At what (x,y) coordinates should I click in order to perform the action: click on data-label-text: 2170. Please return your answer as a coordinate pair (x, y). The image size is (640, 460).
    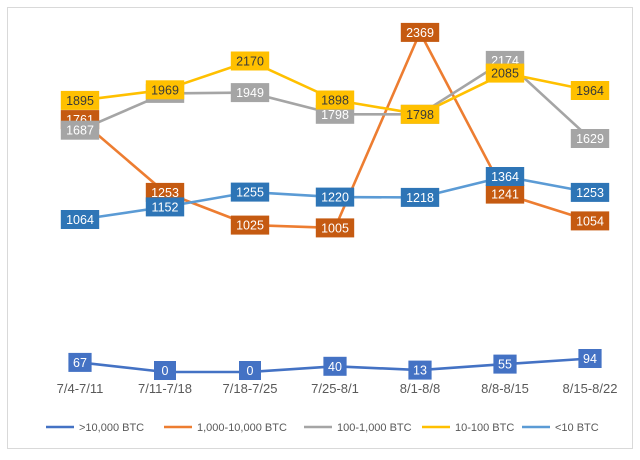
    Looking at the image, I should click on (250, 62).